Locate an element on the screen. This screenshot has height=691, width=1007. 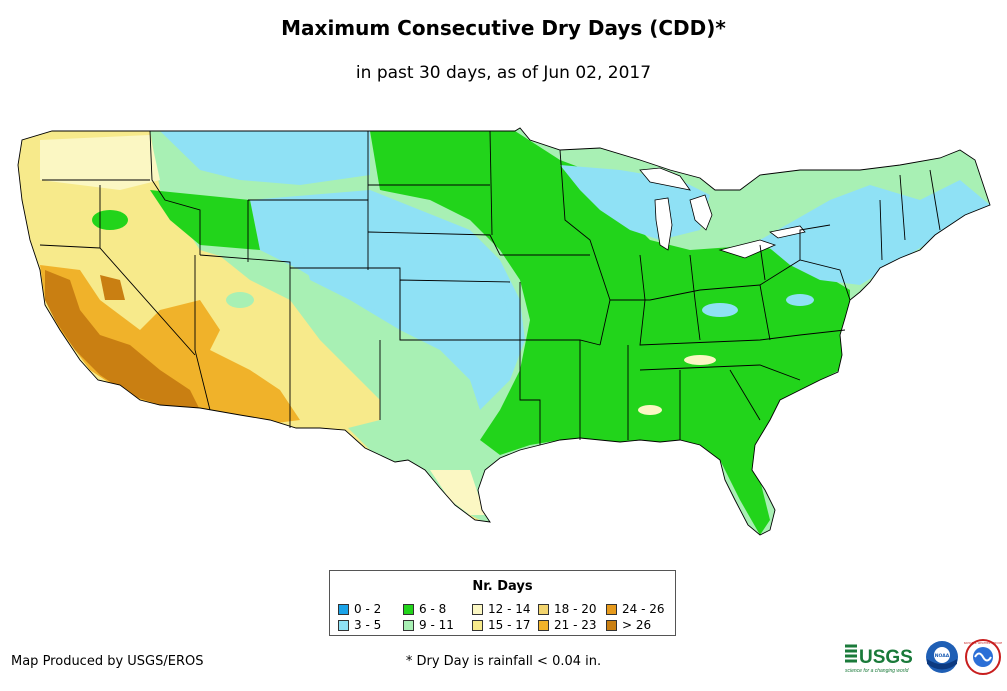
legend-label: 3 - 5 is located at coordinates (368, 625).